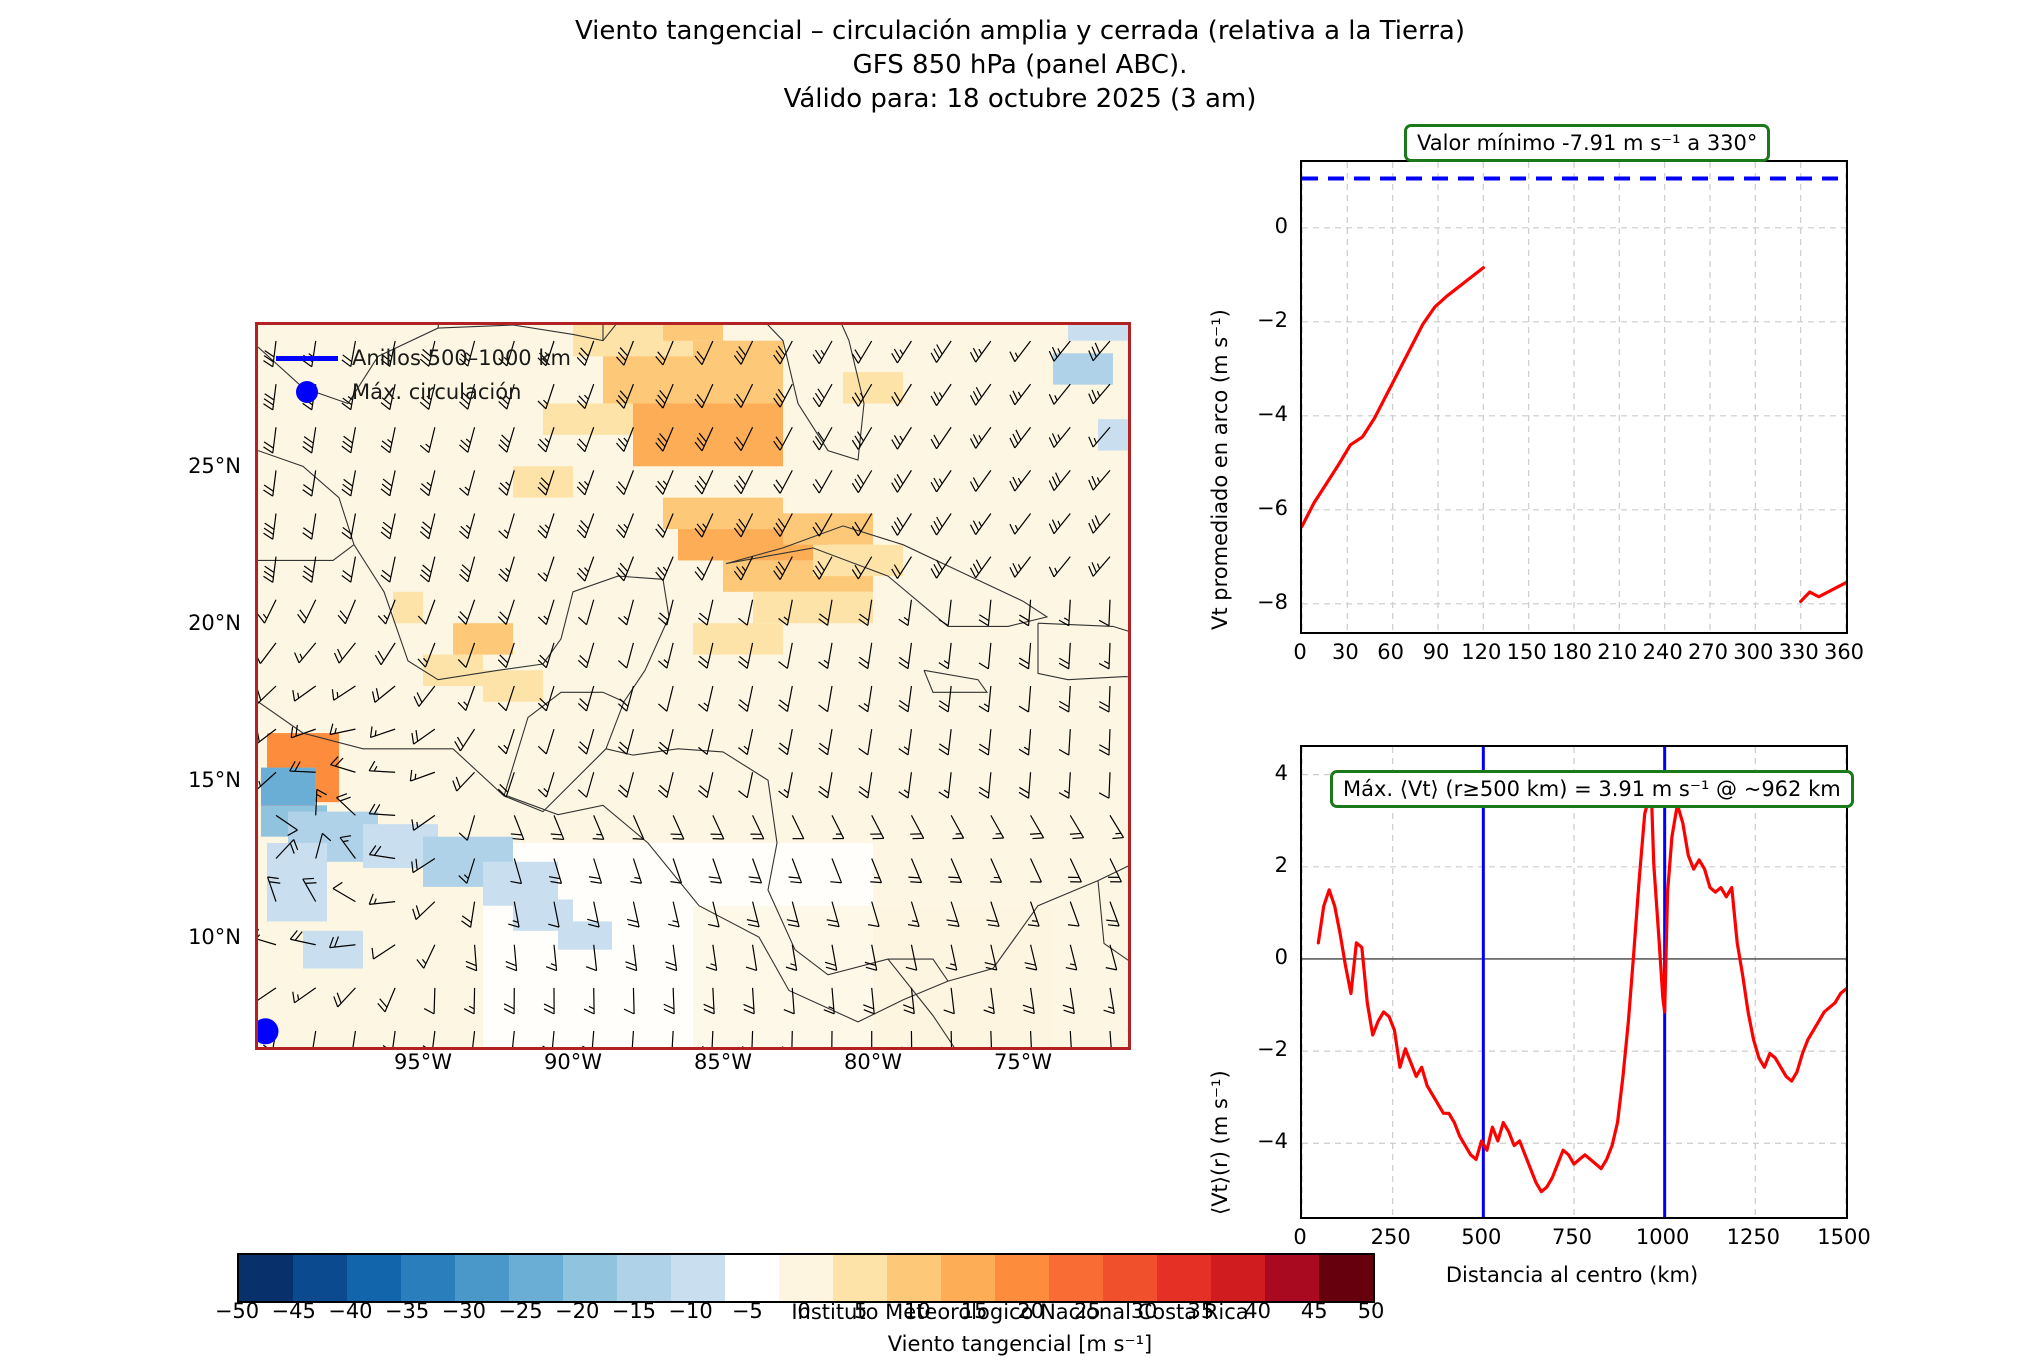 Image resolution: width=2040 pixels, height=1360 pixels. I want to click on x-axis-title: Distancia al centro (km), so click(1572, 1275).